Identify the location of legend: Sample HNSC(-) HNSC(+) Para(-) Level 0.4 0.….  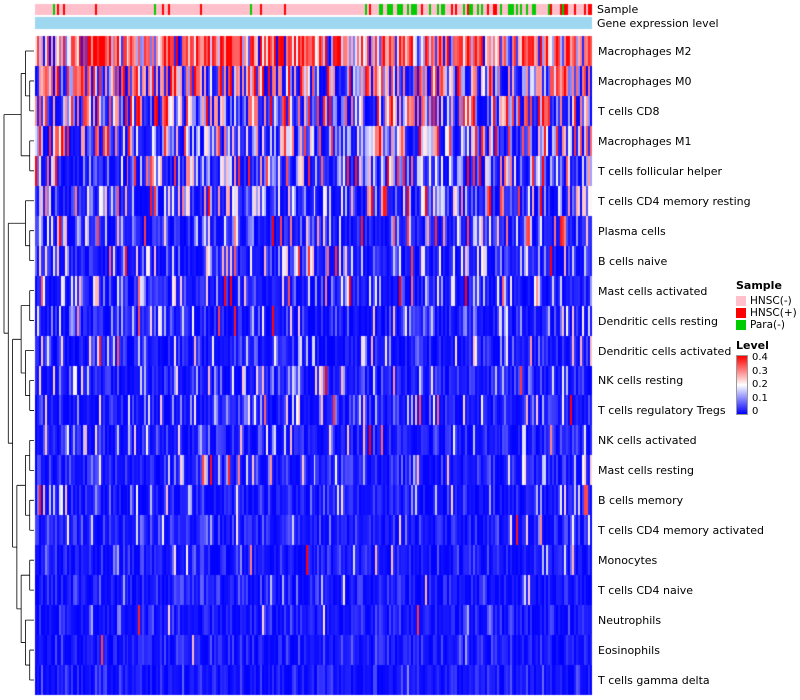
(766, 348).